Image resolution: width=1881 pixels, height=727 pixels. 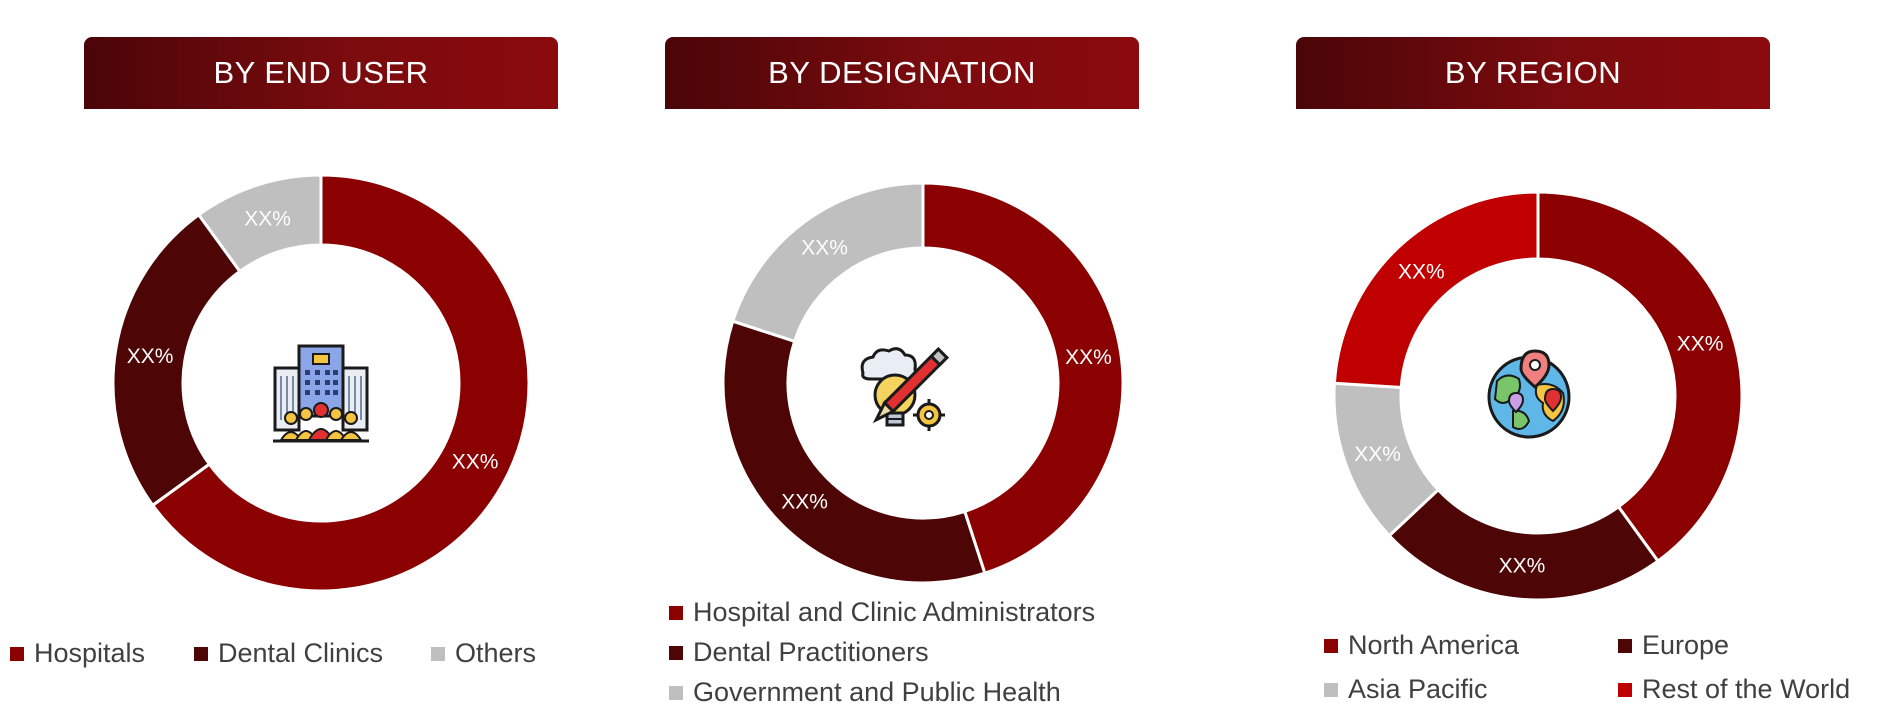 I want to click on chart-title: BY DESIGNATION, so click(x=902, y=73).